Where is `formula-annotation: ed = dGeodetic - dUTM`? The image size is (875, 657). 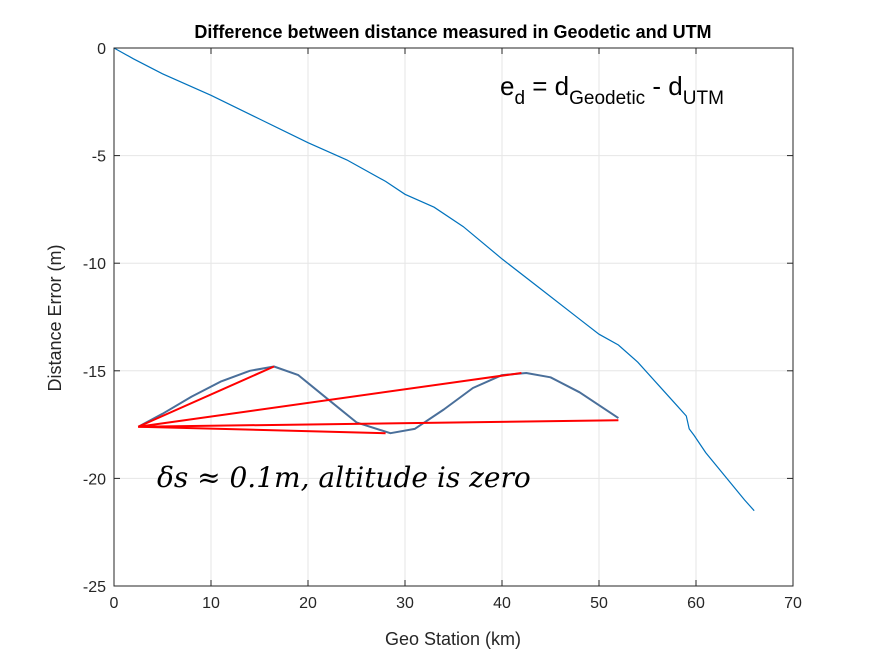 formula-annotation: ed = dGeodetic - dUTM is located at coordinates (612, 90).